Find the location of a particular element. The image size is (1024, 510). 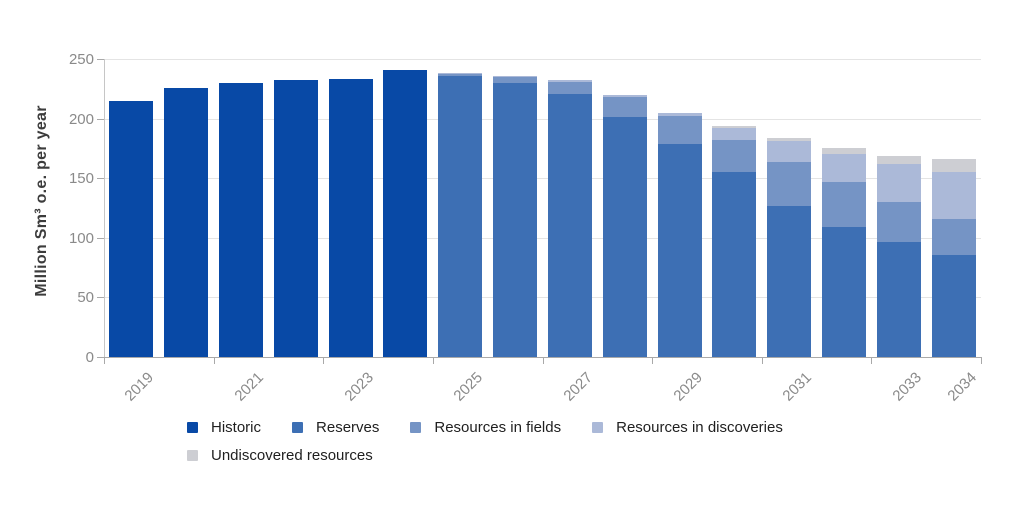

y-tick-label: 0 is located at coordinates (89, 357).